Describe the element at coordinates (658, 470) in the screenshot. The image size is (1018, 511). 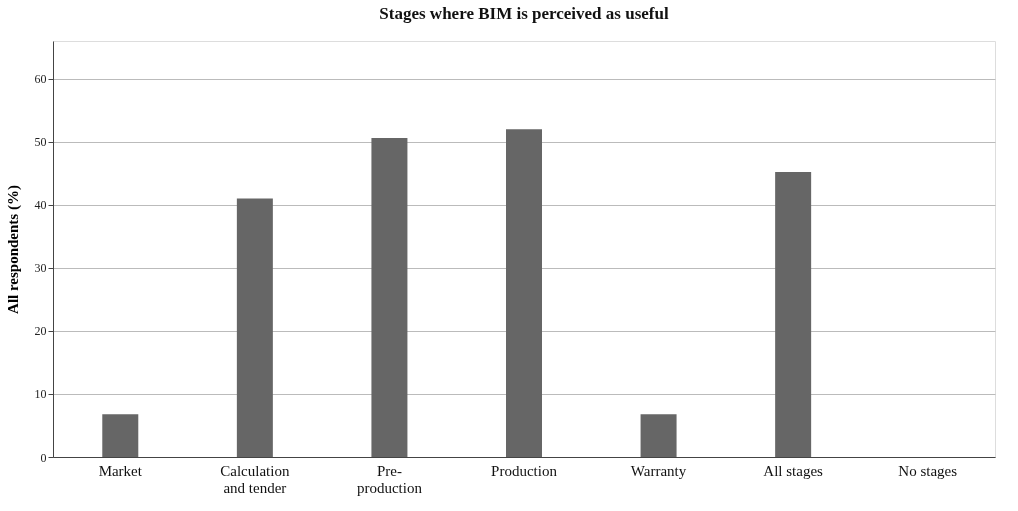
I see `x-tick-label: Warranty` at that location.